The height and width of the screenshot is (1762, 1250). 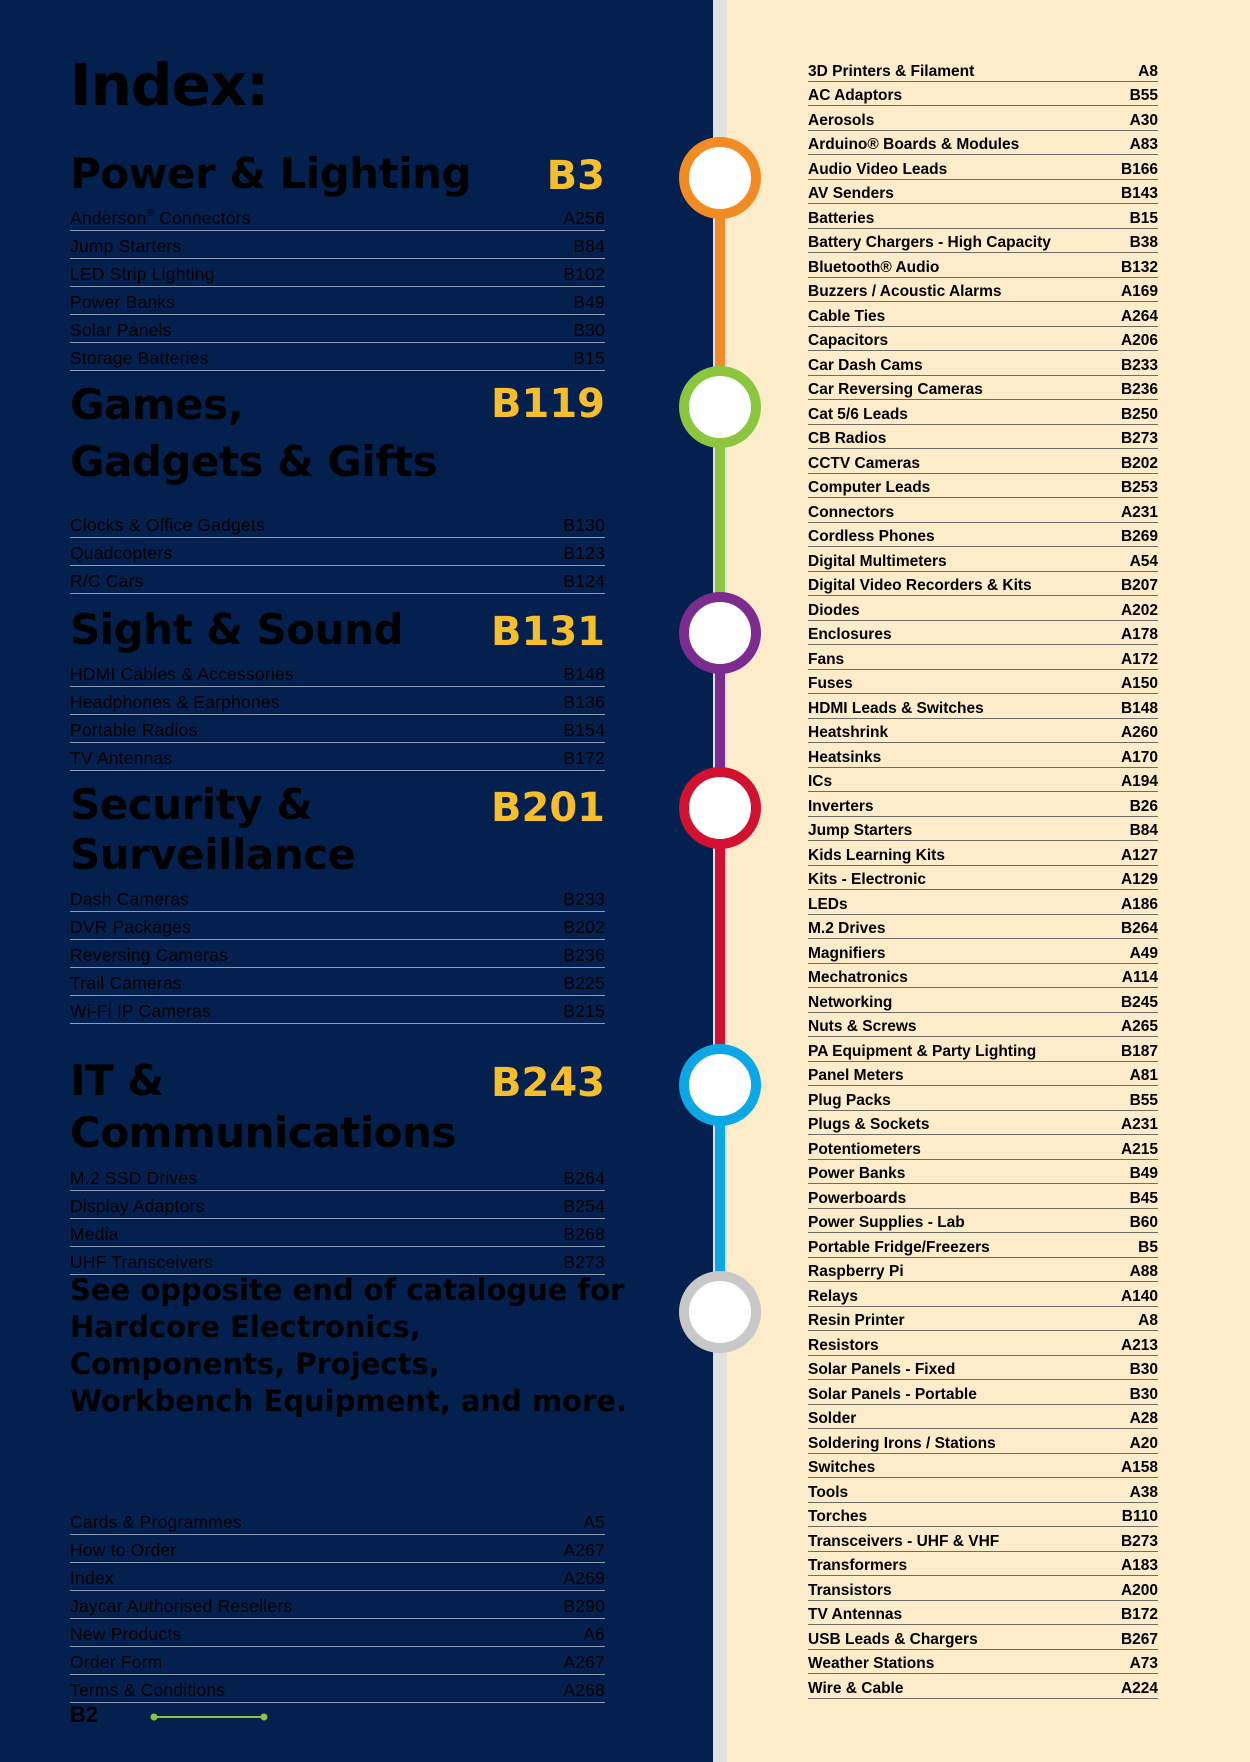 I want to click on list-item: DVR Packages B202, so click(x=337, y=926).